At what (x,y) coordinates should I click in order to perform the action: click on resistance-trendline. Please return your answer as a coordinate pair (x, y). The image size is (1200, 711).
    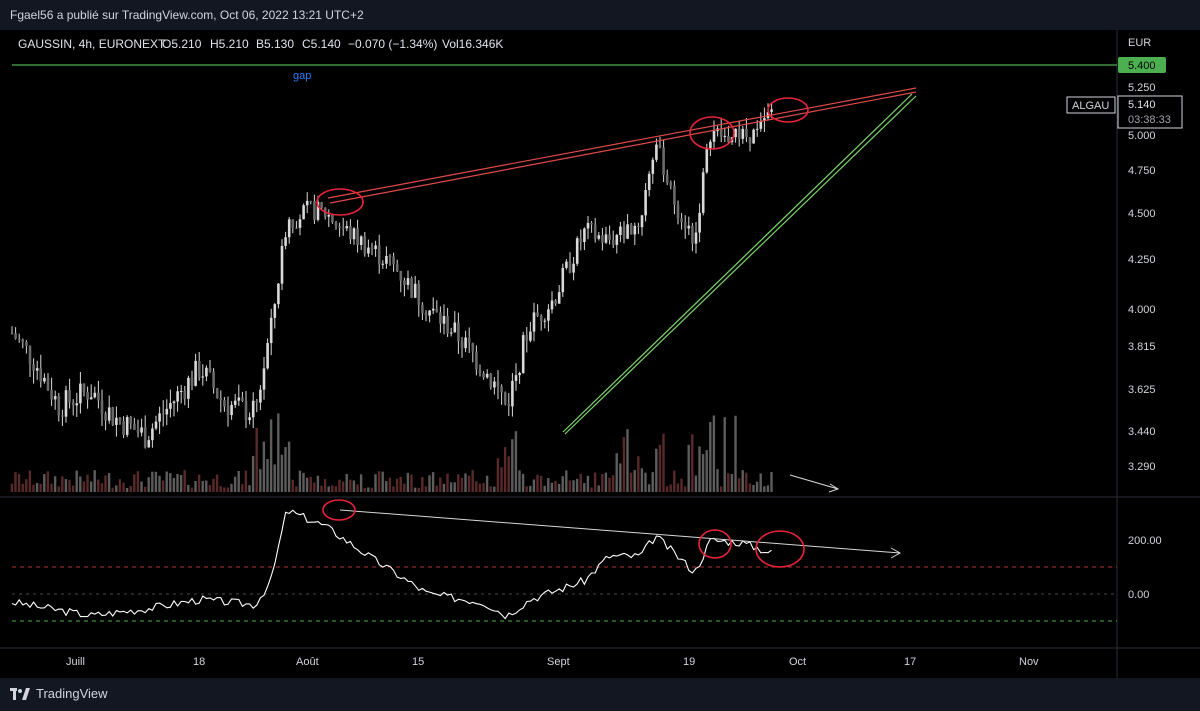
    Looking at the image, I should click on (622, 145).